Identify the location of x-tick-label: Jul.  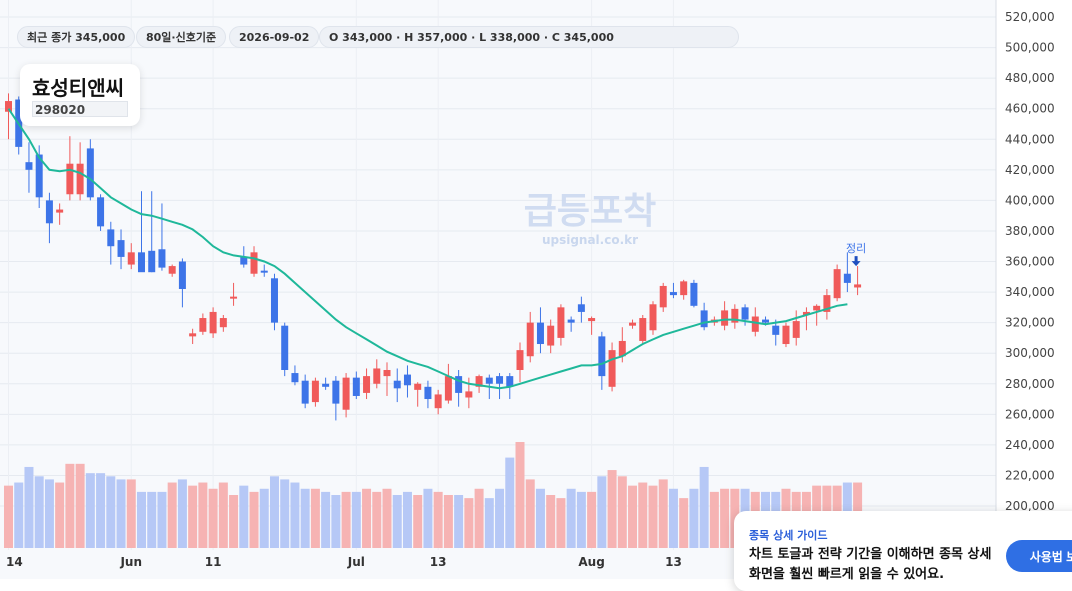
(356, 562).